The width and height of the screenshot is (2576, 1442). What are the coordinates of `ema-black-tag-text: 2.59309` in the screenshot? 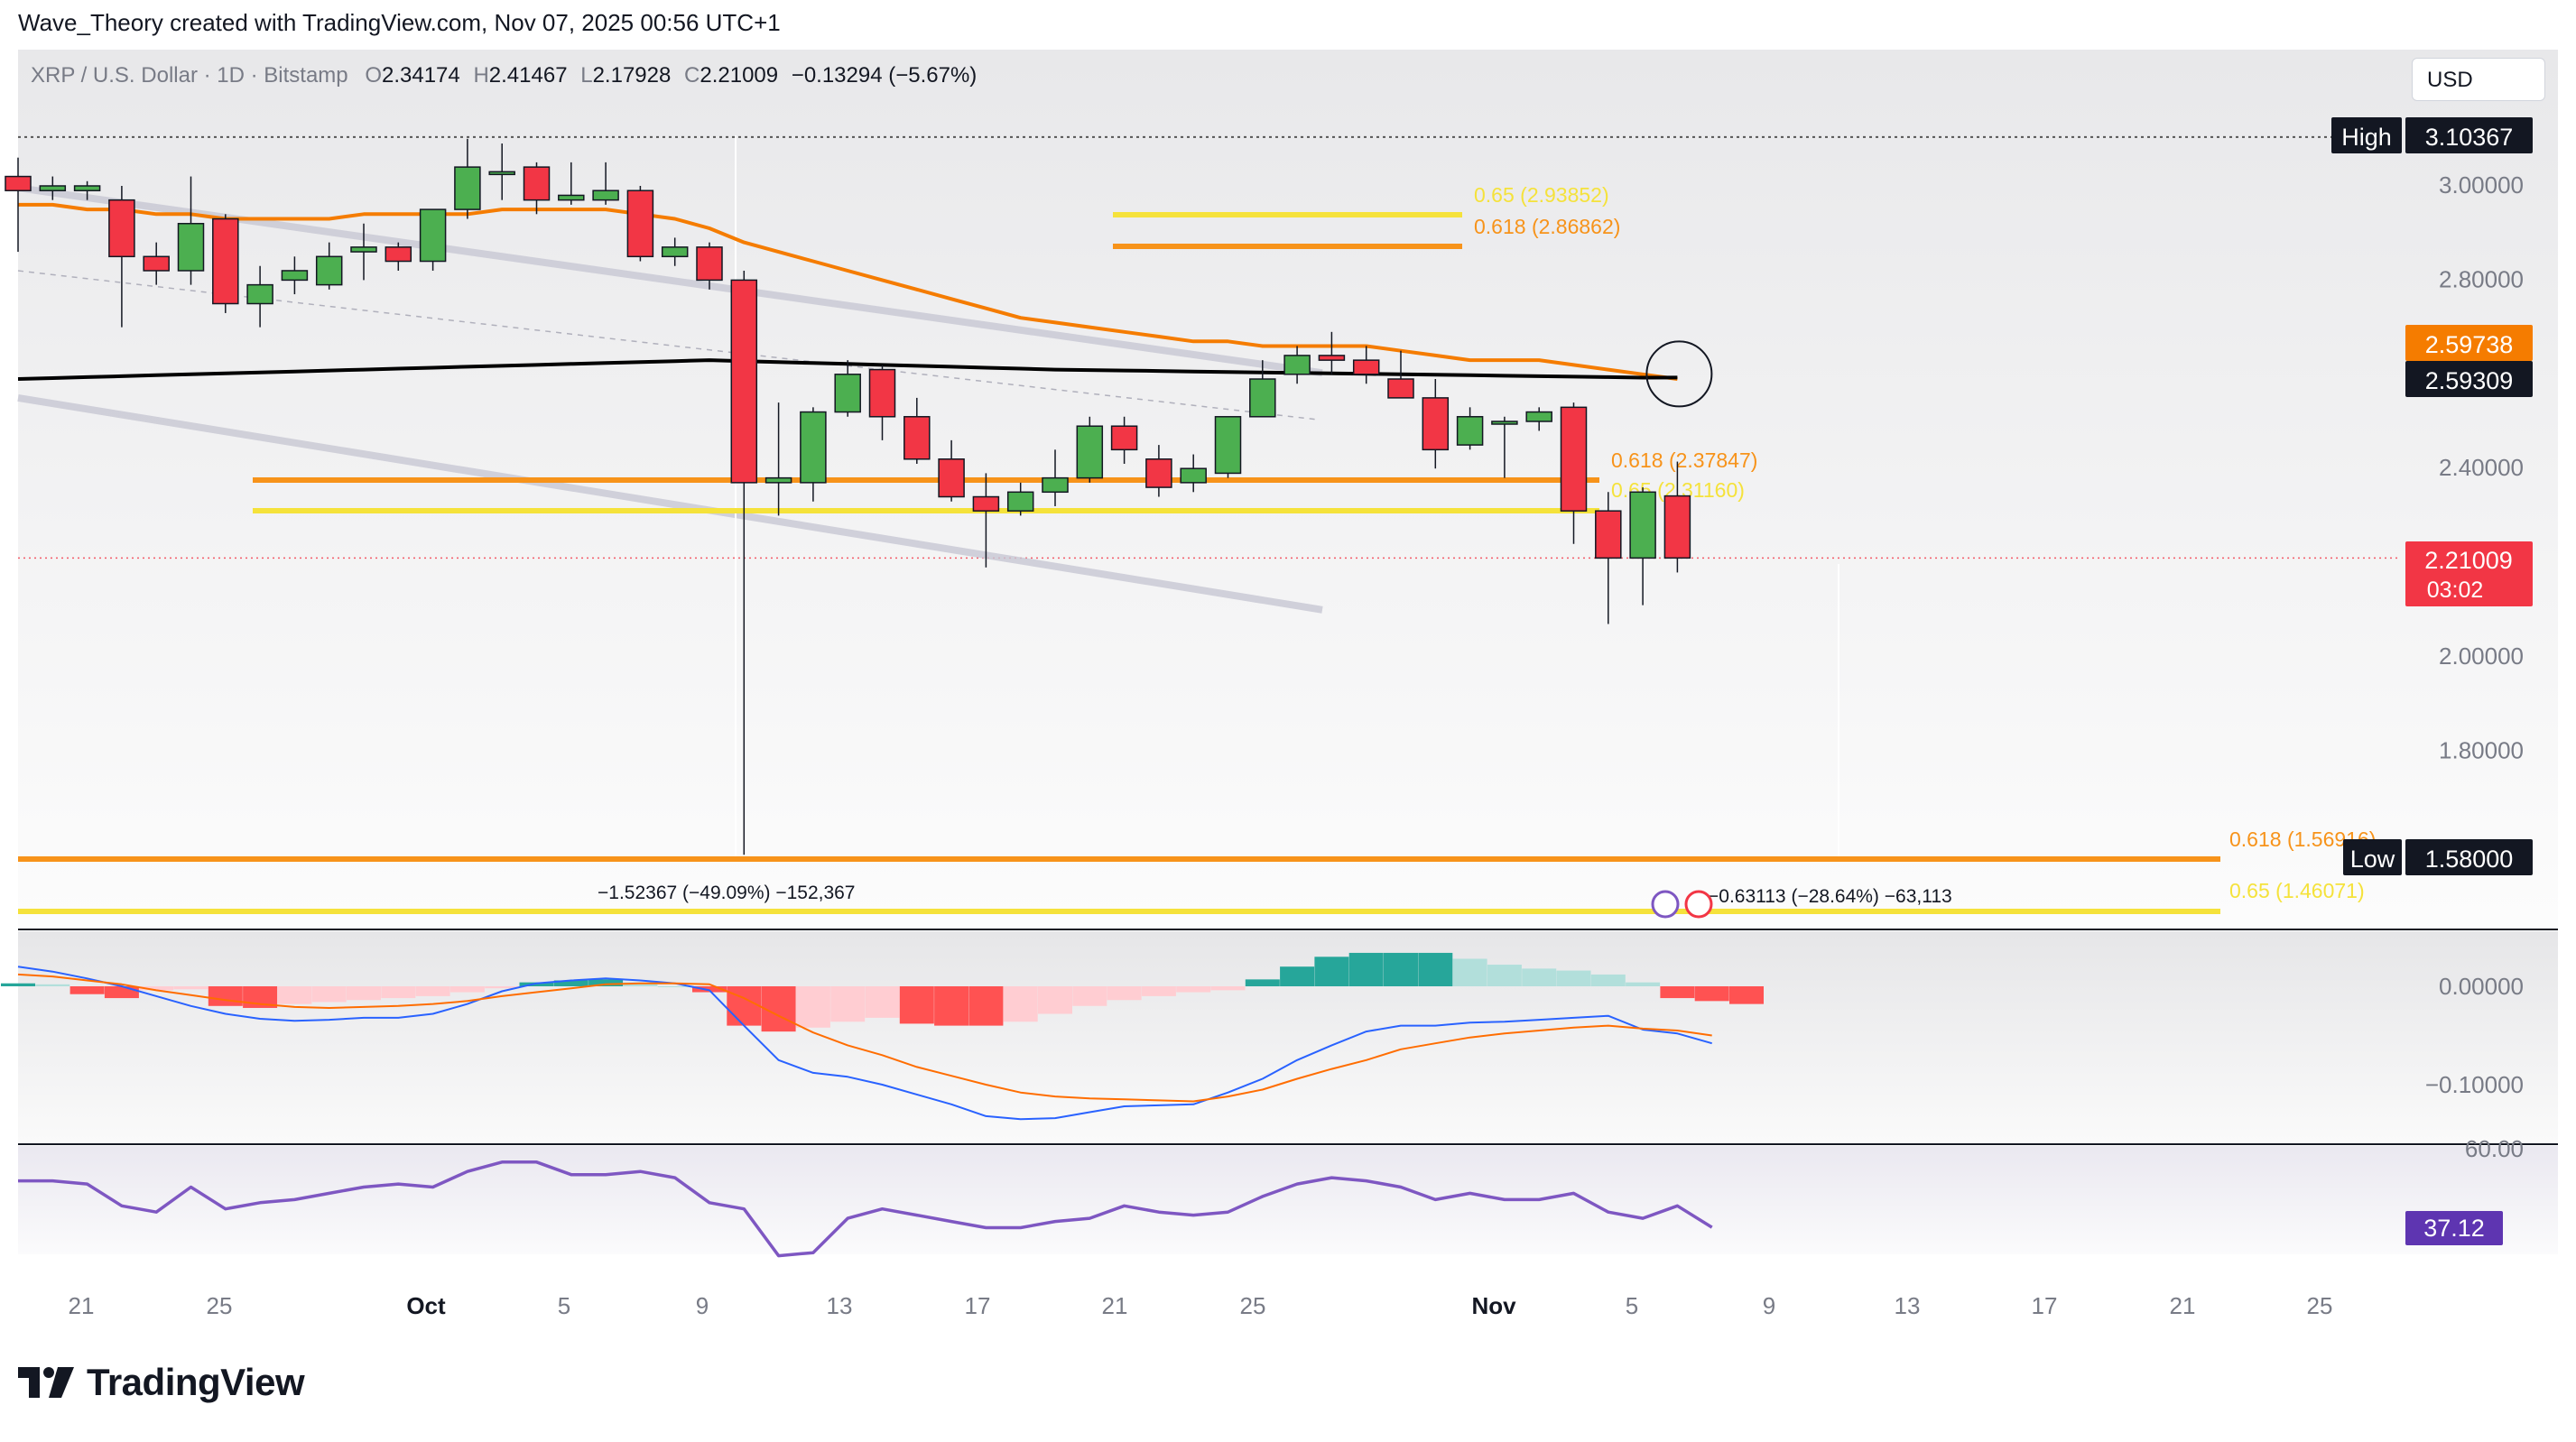 It's located at (2469, 380).